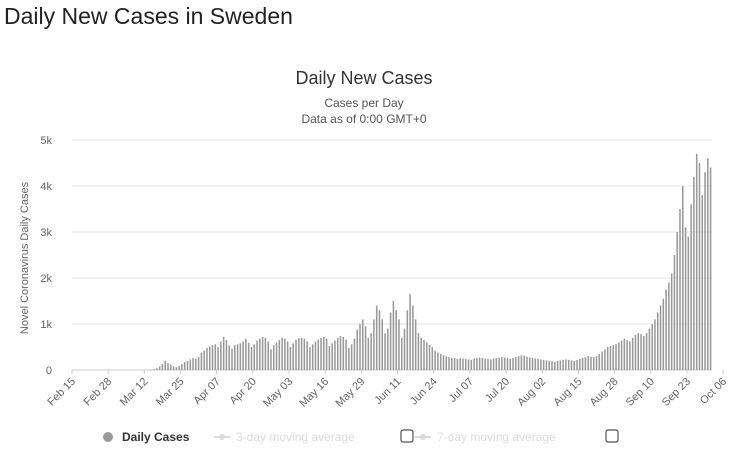 Image resolution: width=731 pixels, height=460 pixels. Describe the element at coordinates (284, 437) in the screenshot. I see `legend-item-3-day-moving-average: 3-day moving average` at that location.